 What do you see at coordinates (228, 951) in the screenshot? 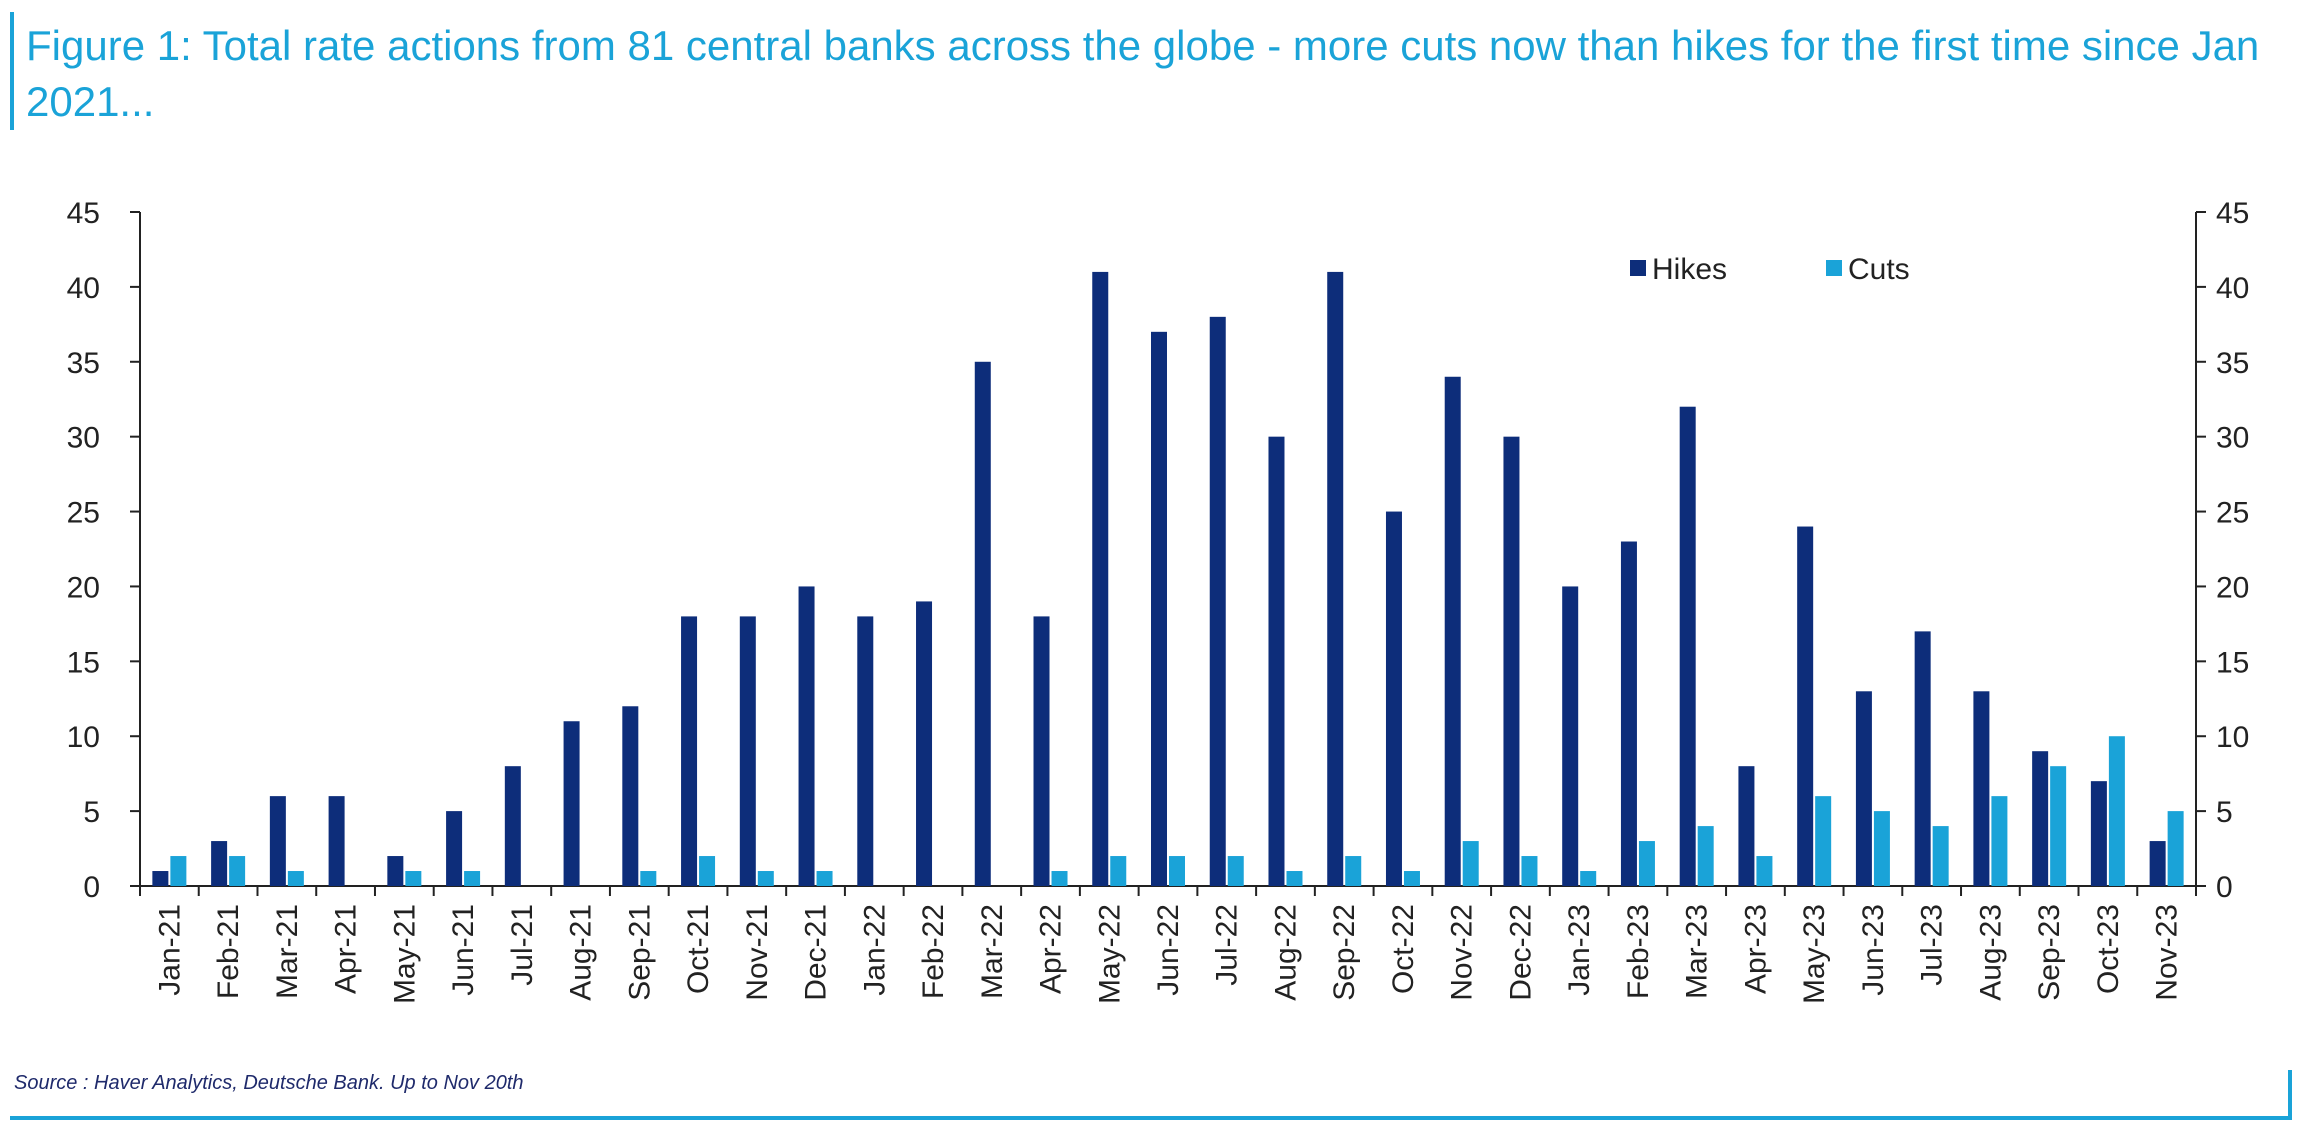
I see `x-tick-label: Feb-21` at bounding box center [228, 951].